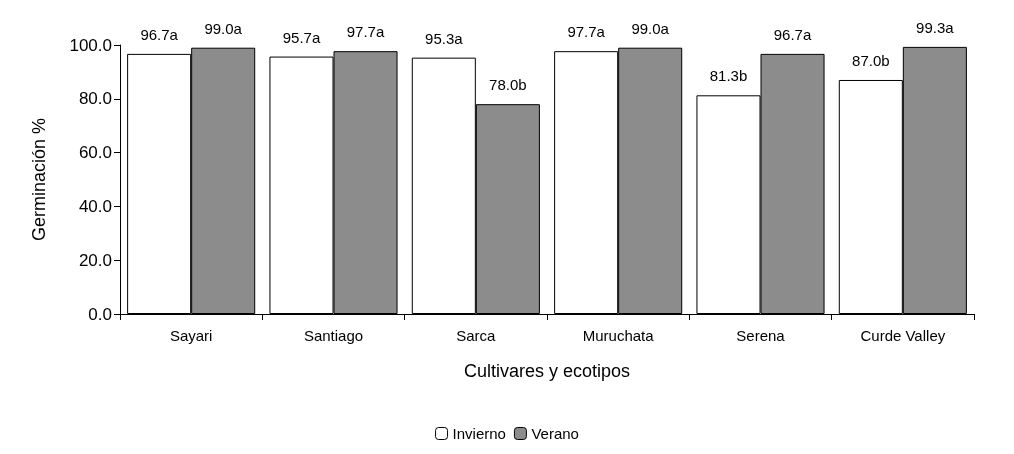 The width and height of the screenshot is (1014, 454). Describe the element at coordinates (903, 335) in the screenshot. I see `x-tick-label: Curde Valley` at that location.